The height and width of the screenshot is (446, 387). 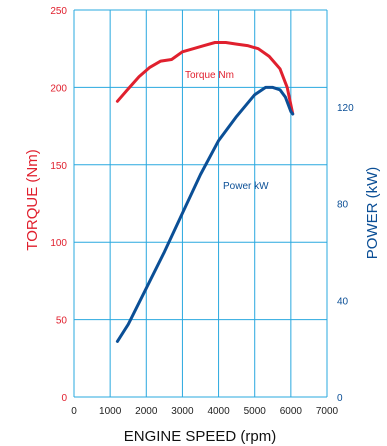 What do you see at coordinates (372, 213) in the screenshot?
I see `right-y-axis-title: POWER (kW)` at bounding box center [372, 213].